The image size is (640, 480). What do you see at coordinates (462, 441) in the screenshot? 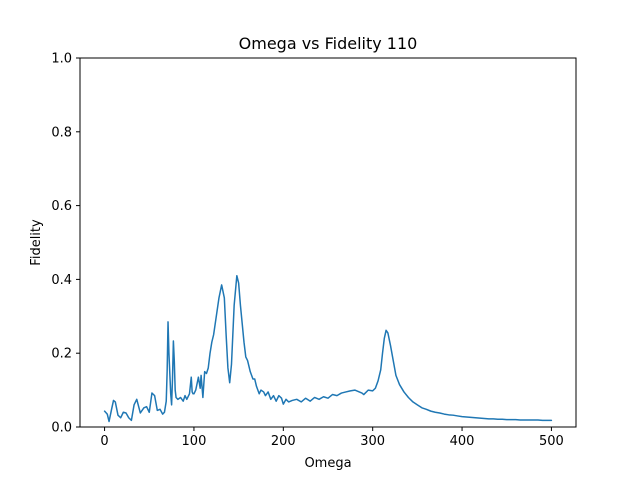
I see `x-tick-label: 400` at bounding box center [462, 441].